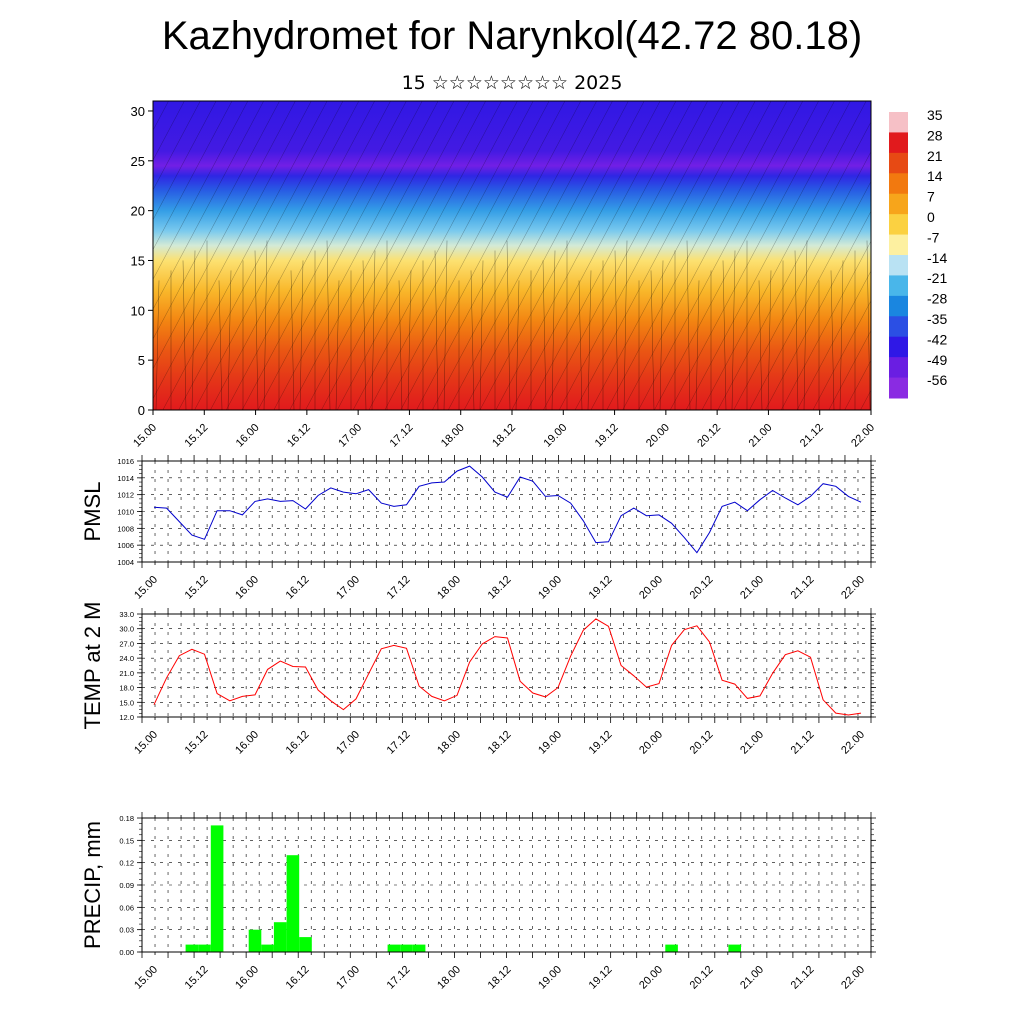 This screenshot has width=1024, height=1024. Describe the element at coordinates (937, 278) in the screenshot. I see `colorbar-label: -21` at that location.